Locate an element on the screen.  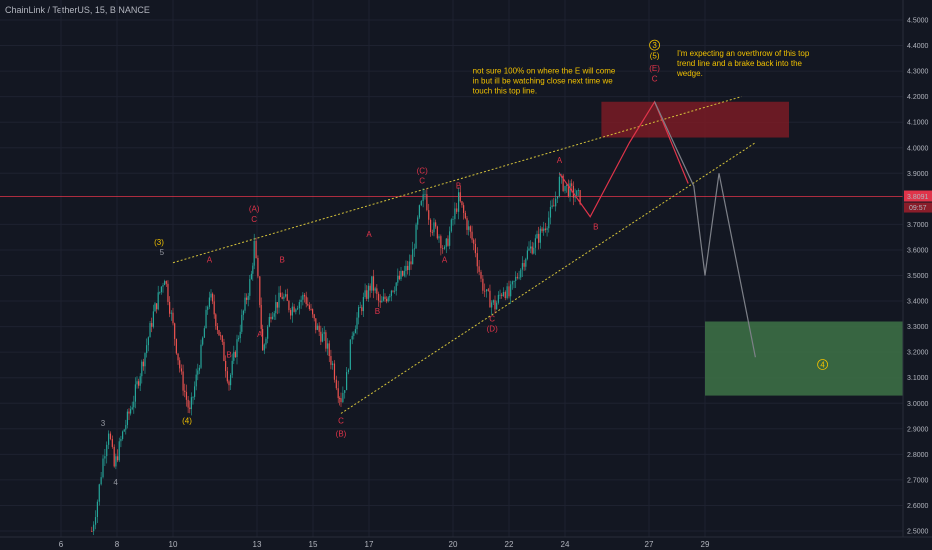
last-price-tag: 3.8091 09:57 is located at coordinates (918, 201).